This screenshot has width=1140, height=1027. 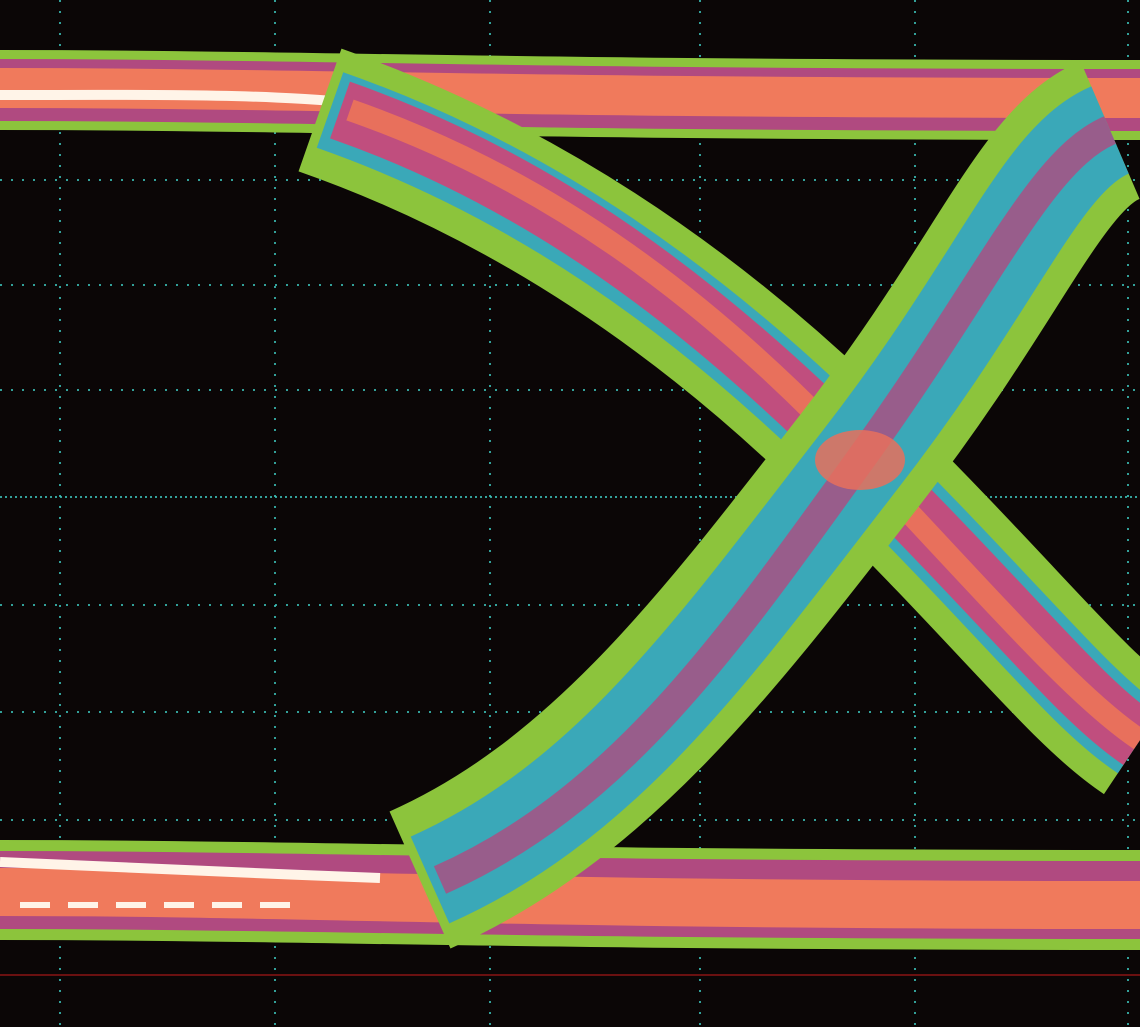 I want to click on trace-band, so click(x=190, y=870).